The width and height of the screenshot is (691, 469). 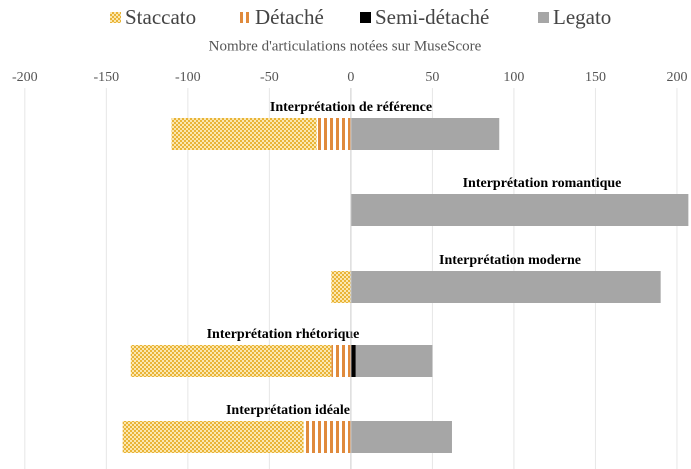 I want to click on x-tick-label: 50, so click(x=432, y=77).